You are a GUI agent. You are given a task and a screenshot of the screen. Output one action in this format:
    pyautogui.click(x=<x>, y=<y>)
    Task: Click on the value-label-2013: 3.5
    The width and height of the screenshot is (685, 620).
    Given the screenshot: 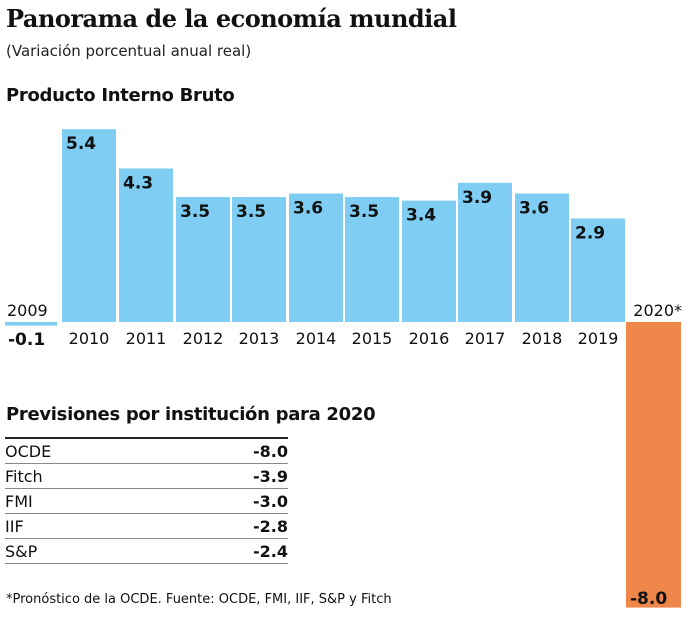 What is the action you would take?
    pyautogui.click(x=251, y=212)
    